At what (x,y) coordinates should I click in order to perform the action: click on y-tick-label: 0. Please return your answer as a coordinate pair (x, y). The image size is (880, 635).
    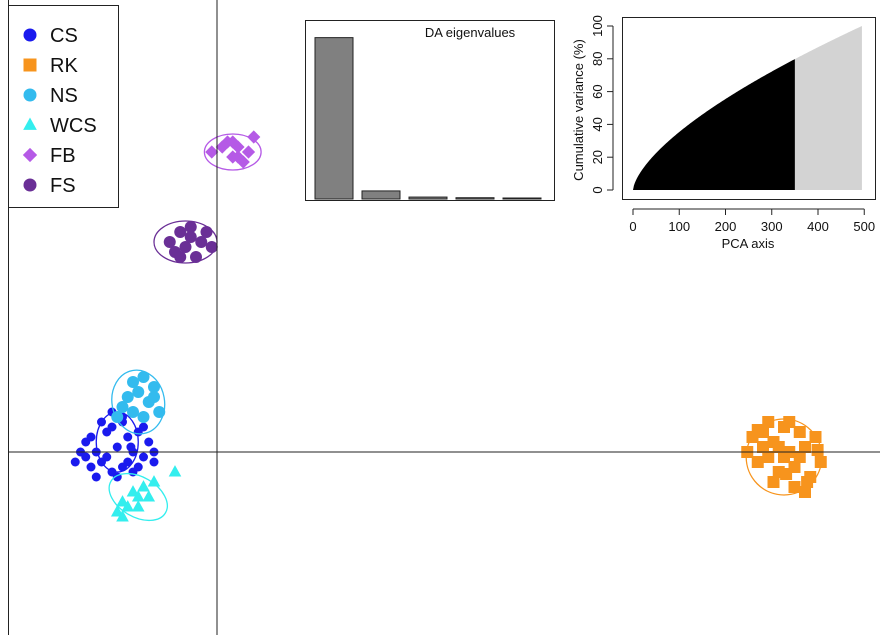
    Looking at the image, I should click on (597, 189).